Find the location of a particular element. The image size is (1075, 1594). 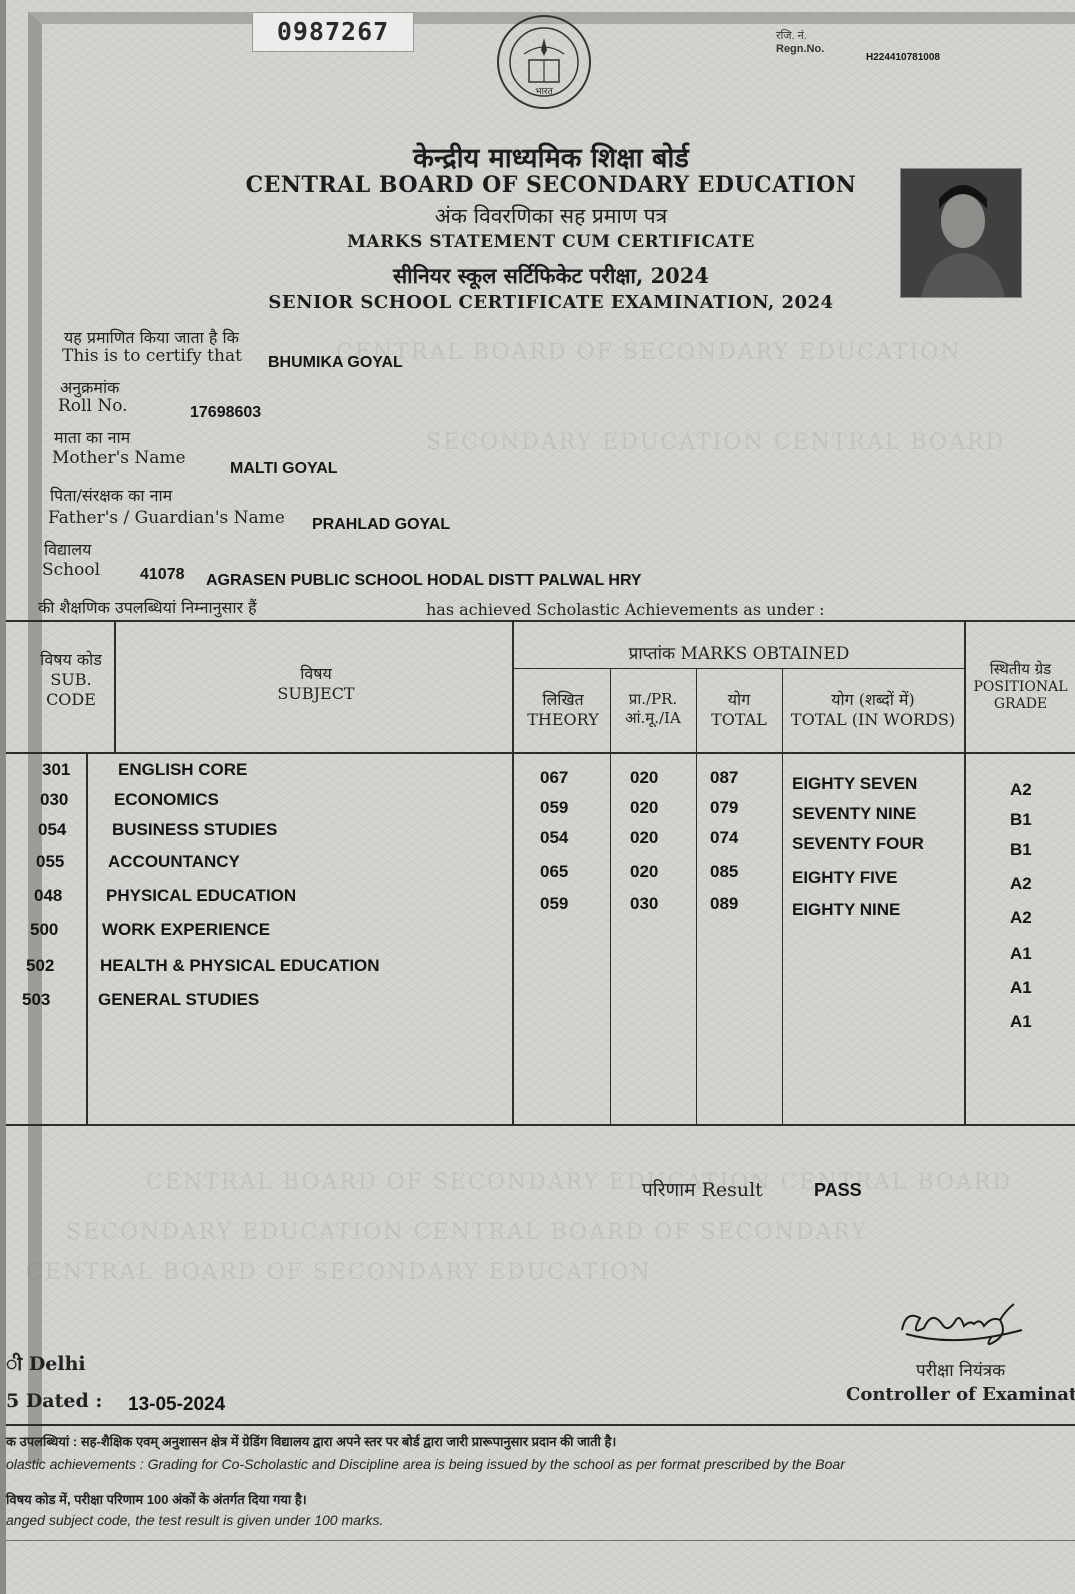

result-label-english: Result is located at coordinates (732, 1190).